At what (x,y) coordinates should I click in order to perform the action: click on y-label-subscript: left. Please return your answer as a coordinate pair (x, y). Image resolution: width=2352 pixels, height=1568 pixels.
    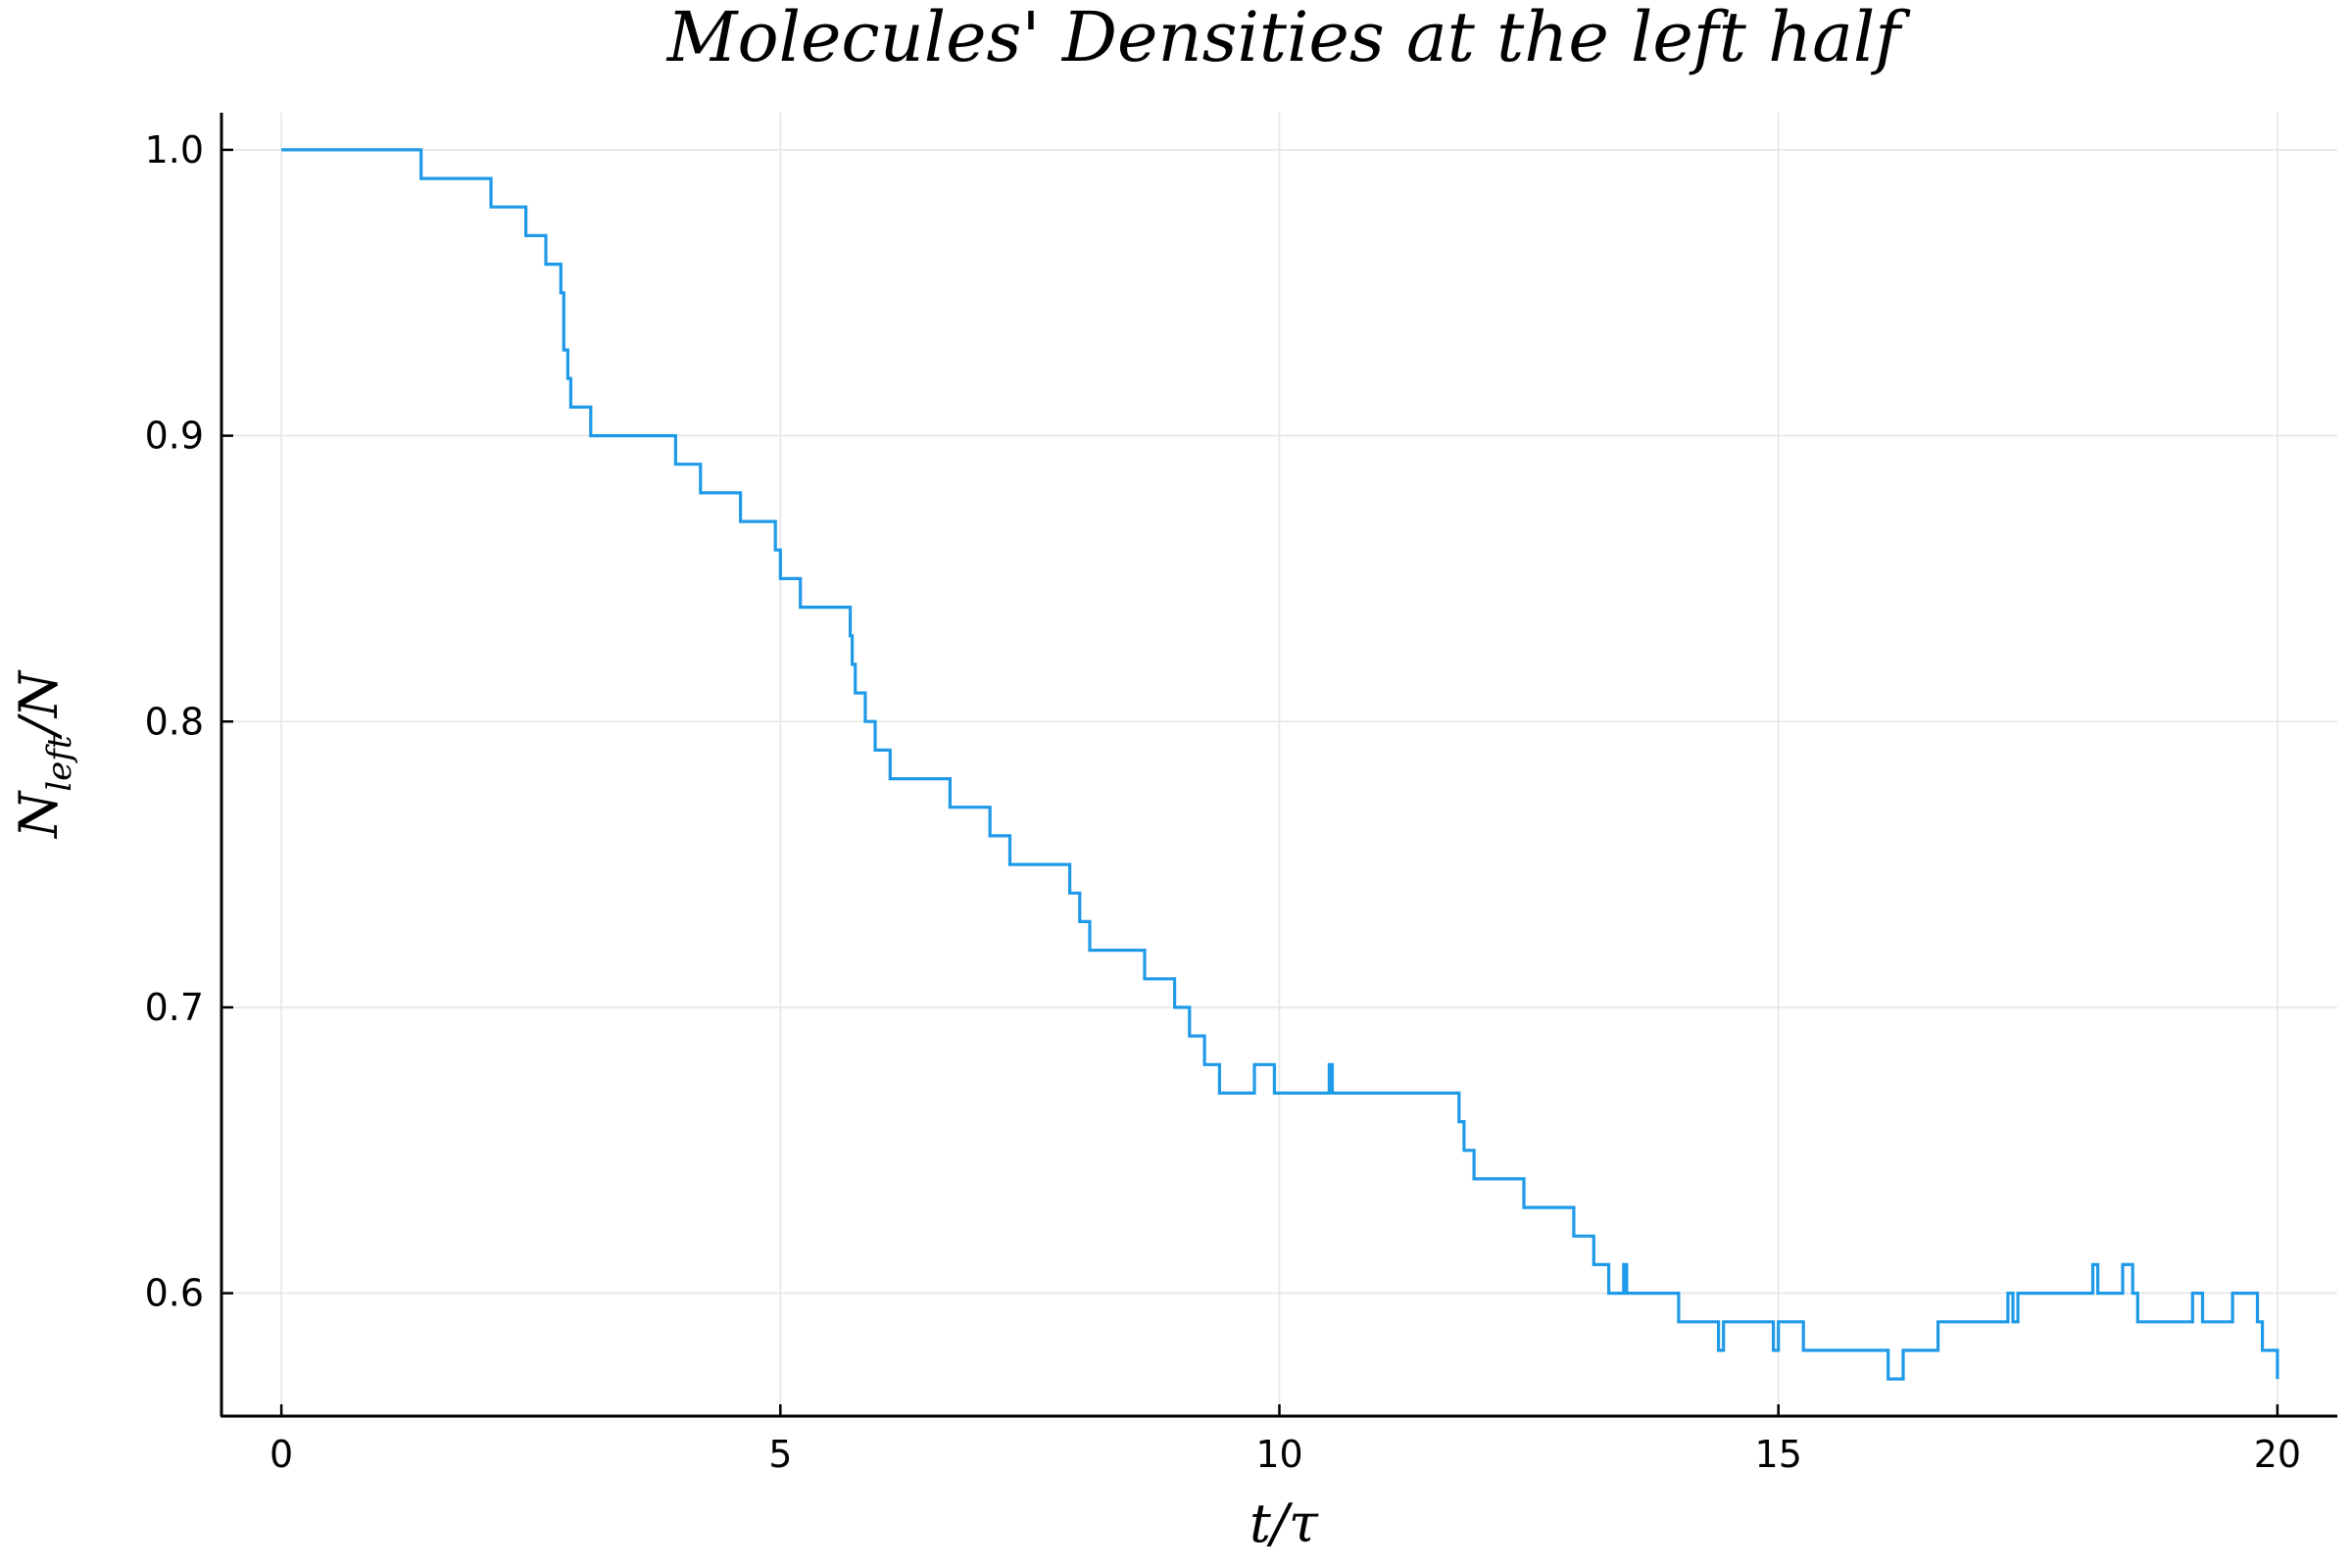
    Looking at the image, I should click on (59, 763).